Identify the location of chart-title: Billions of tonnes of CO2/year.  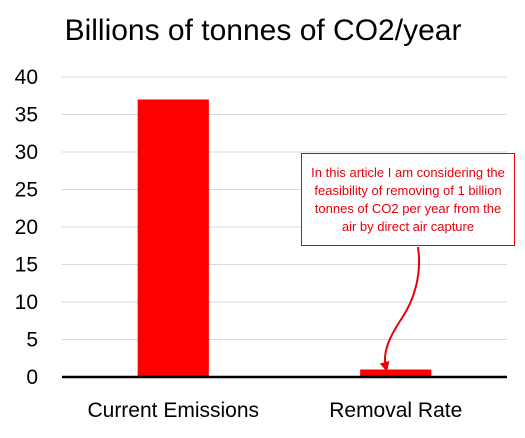
(263, 30).